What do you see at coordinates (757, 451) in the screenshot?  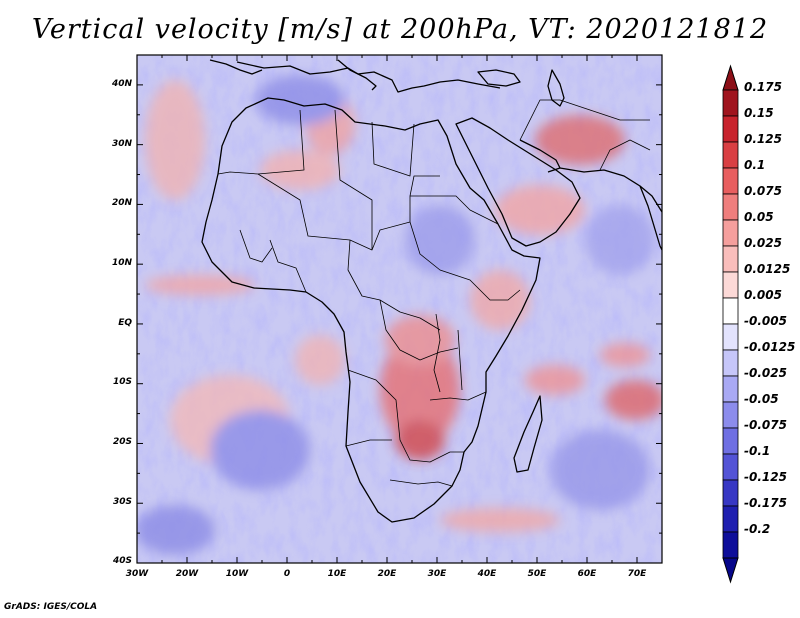 I see `colorbar-label: -0.1` at bounding box center [757, 451].